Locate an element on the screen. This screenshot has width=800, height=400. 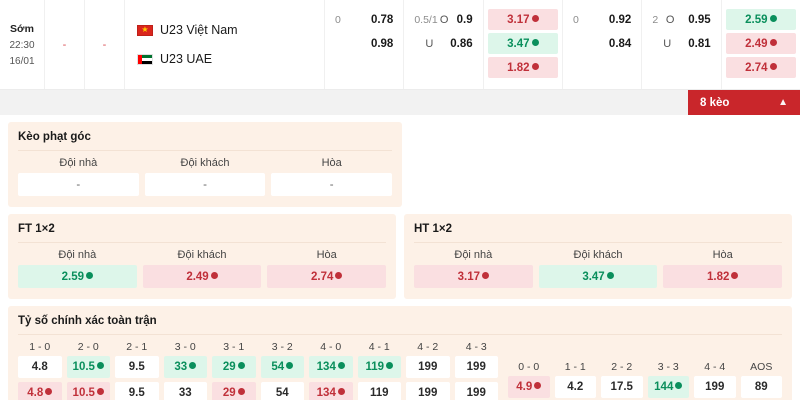
ht-panel-title: HT 1×2 is located at coordinates (598, 233).